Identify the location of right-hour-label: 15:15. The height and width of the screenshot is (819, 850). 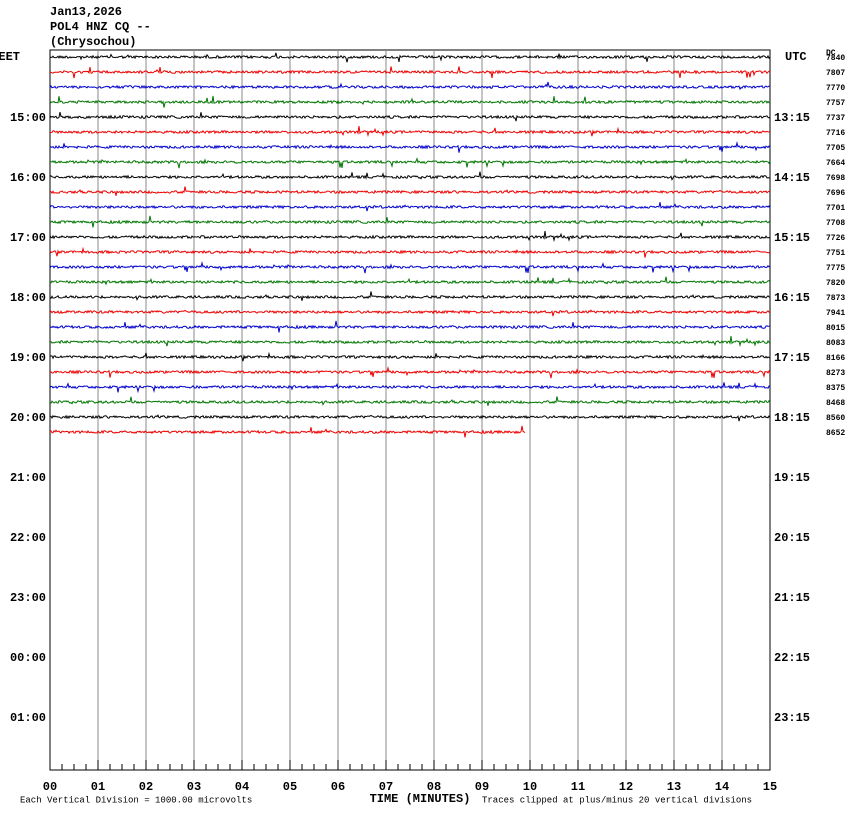
(792, 238).